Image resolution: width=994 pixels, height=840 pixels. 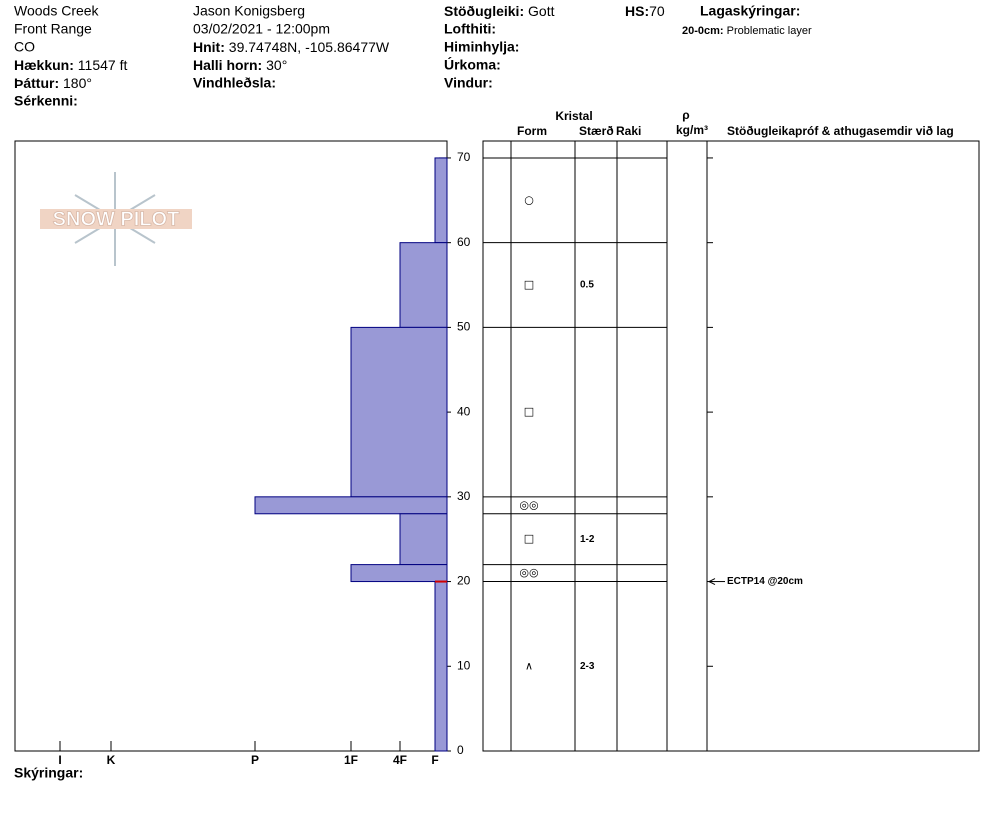 What do you see at coordinates (70, 65) in the screenshot?
I see `field: Hækkun: 11547 ft` at bounding box center [70, 65].